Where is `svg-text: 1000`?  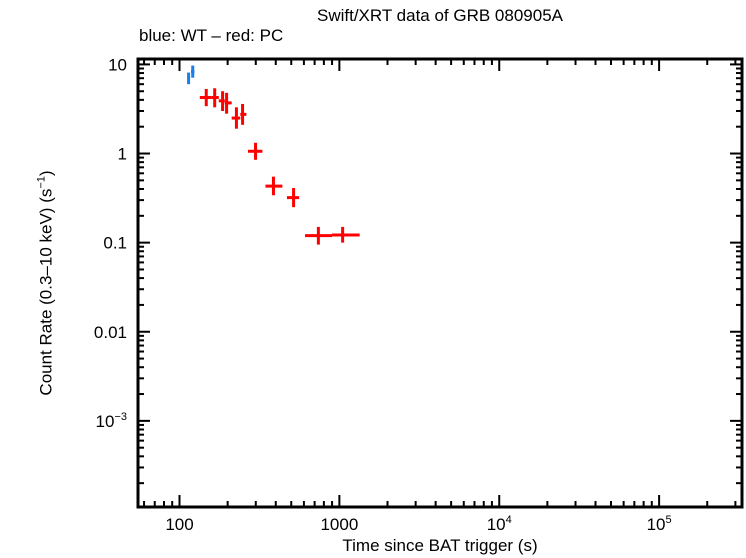
svg-text: 1000 is located at coordinates (339, 524).